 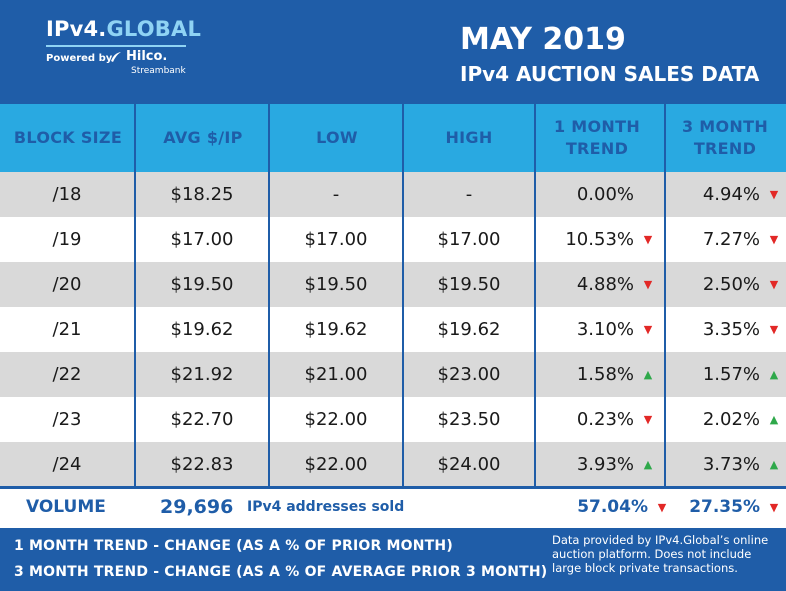 I want to click on streambank-label: Streambank, so click(x=158, y=71).